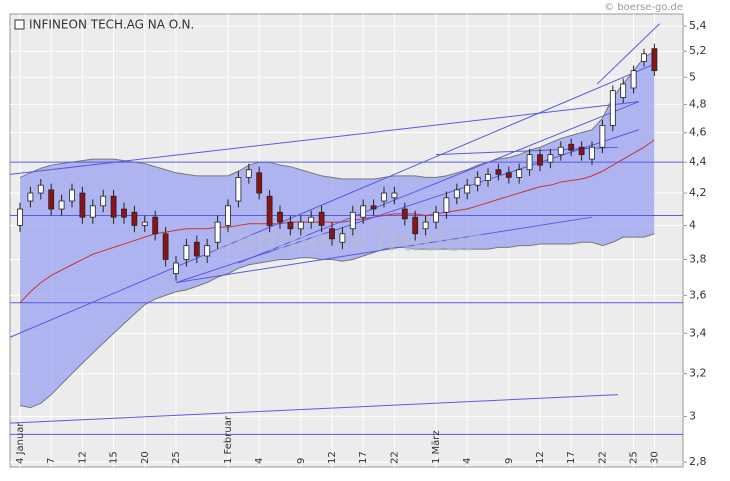 This screenshot has width=730, height=481. Describe the element at coordinates (228, 439) in the screenshot. I see `x-tick-label: 1 Februar` at that location.